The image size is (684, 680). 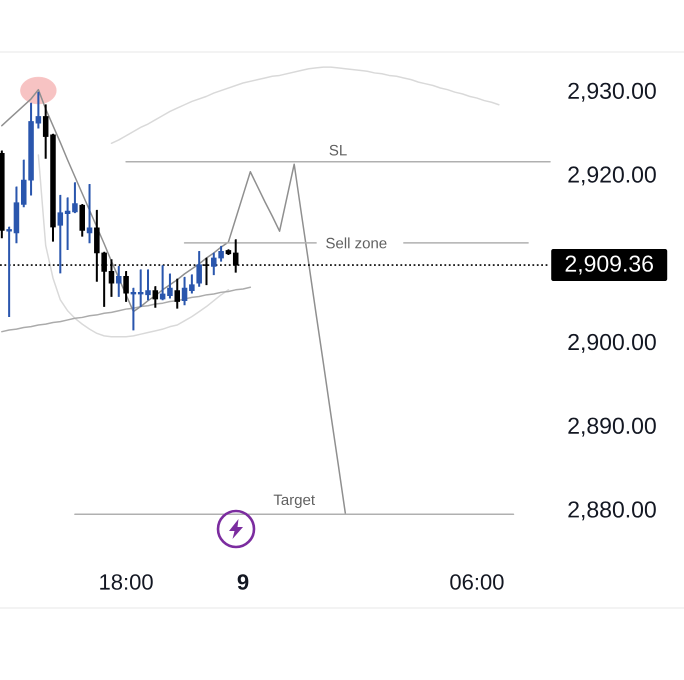 What do you see at coordinates (126, 582) in the screenshot?
I see `x-tick-label: 18:00` at bounding box center [126, 582].